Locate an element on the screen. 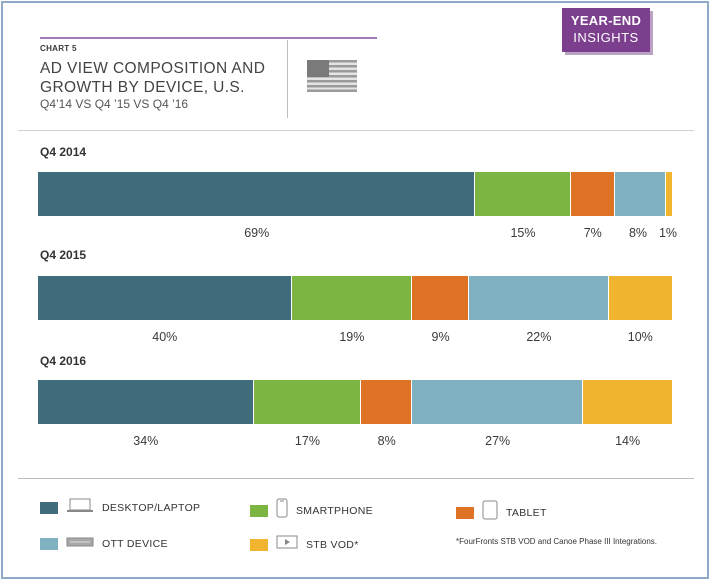 This screenshot has height=583, width=714. laptop-icon is located at coordinates (80, 507).